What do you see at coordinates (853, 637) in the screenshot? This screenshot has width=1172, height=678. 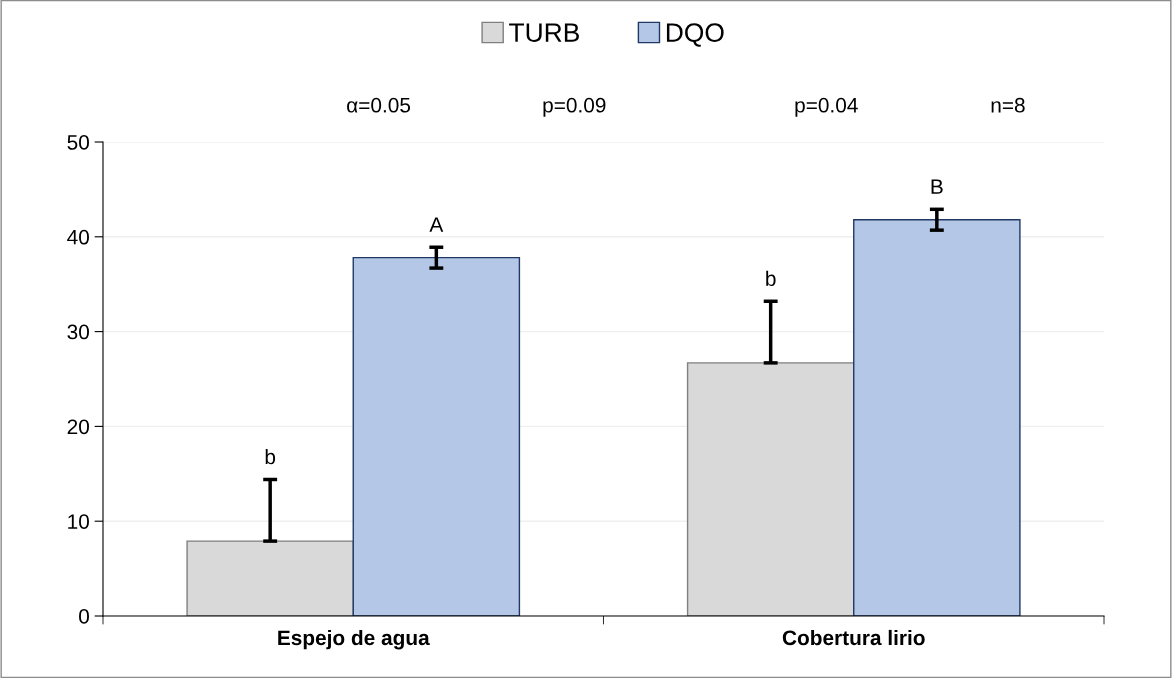 I see `x-tick-label: Cobertura lirio` at bounding box center [853, 637].